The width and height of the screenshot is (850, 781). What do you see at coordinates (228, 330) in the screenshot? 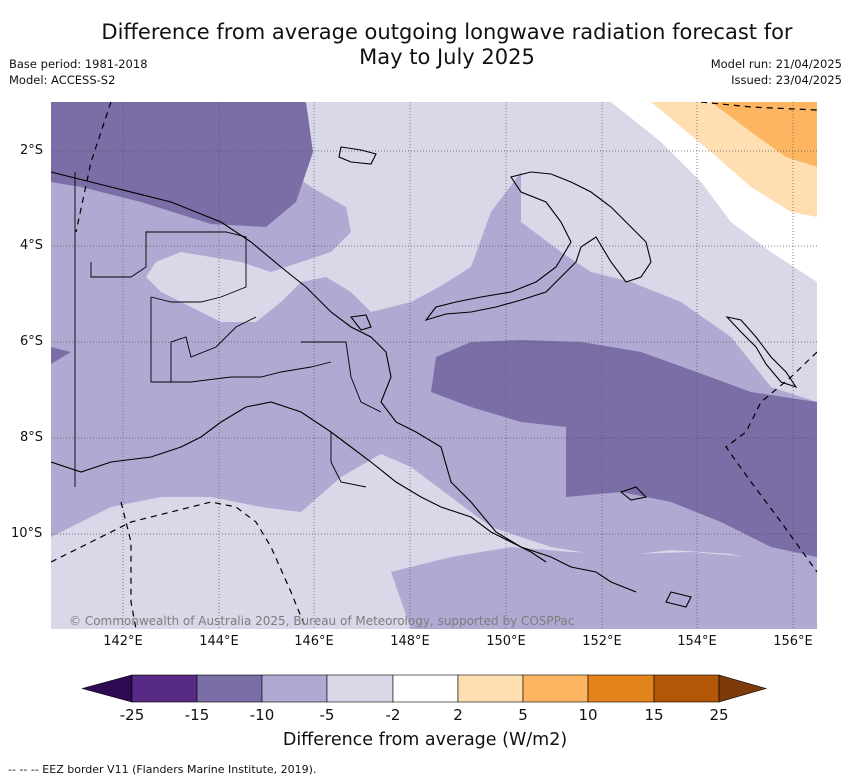
I see `admin-borders` at bounding box center [228, 330].